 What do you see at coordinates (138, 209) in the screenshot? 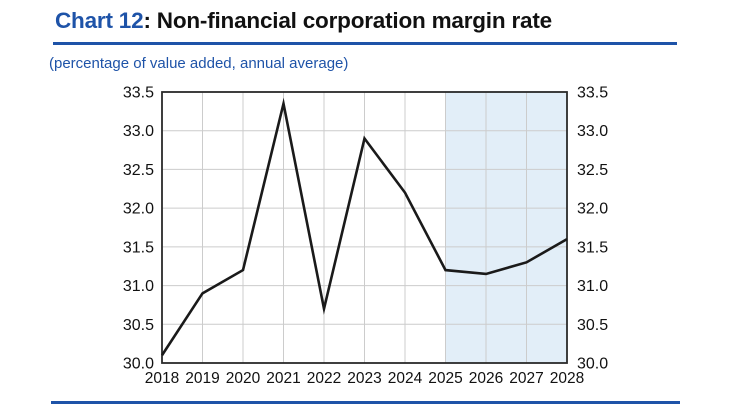
I see `y-tick-label-left: 32.0` at bounding box center [138, 209].